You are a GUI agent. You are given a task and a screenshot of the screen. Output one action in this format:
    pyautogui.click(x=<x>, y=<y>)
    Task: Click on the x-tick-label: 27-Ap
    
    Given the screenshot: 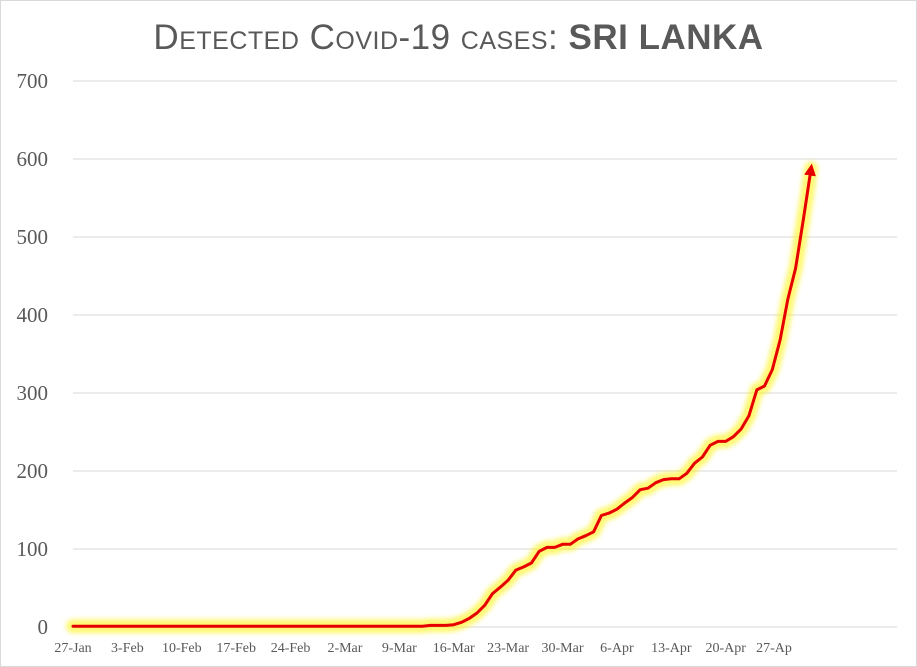 What is the action you would take?
    pyautogui.click(x=774, y=648)
    